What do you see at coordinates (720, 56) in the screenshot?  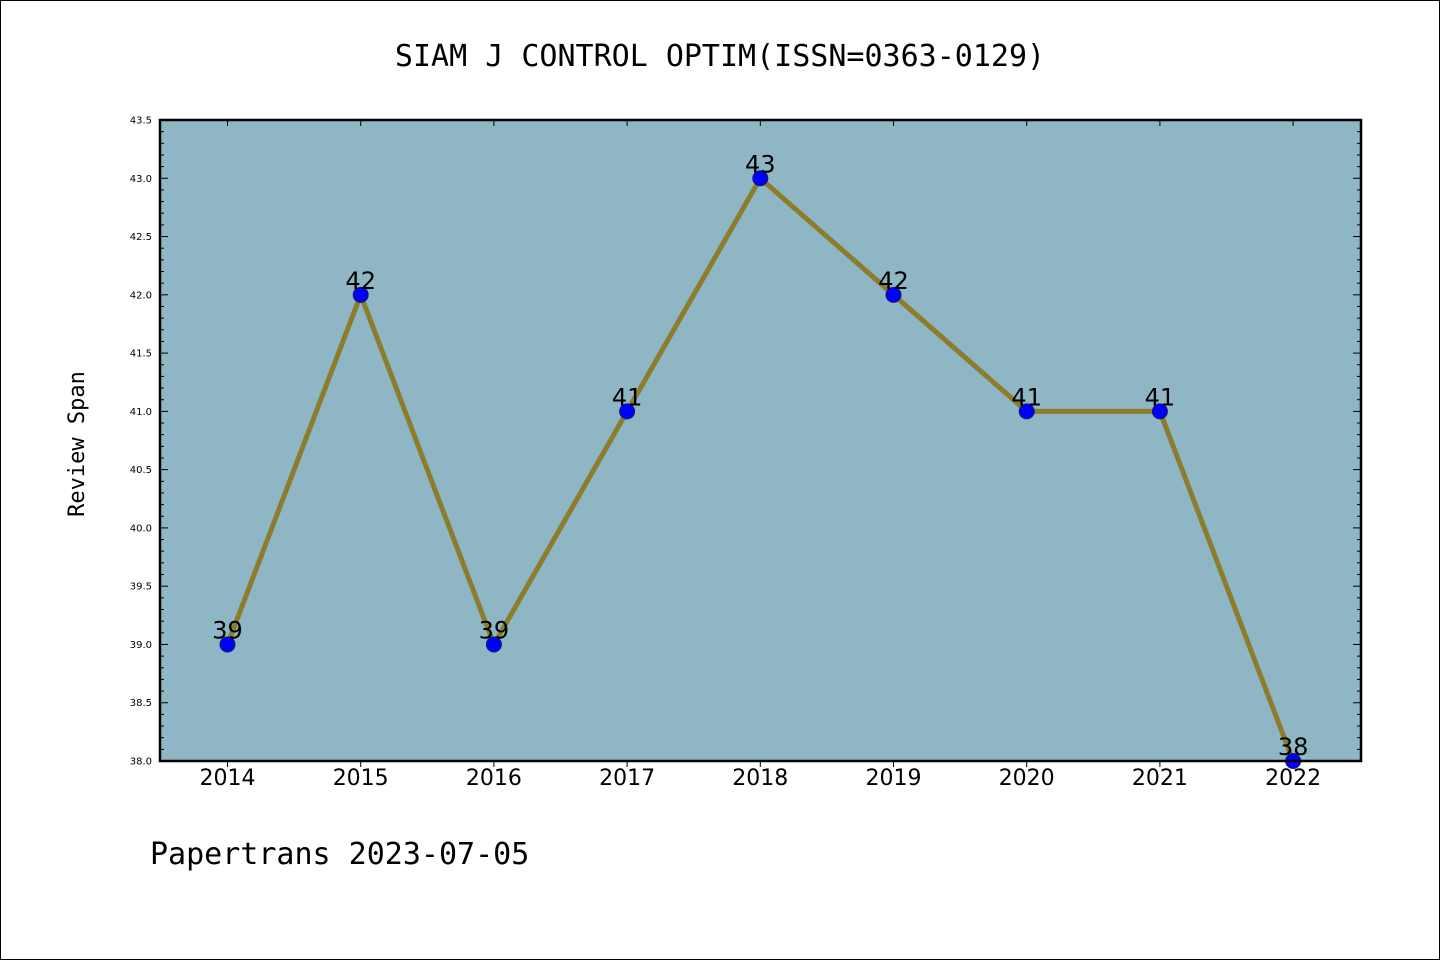 I see `chart-title: SIAM J CONTROL OPTIM(ISSN=0363-0129)` at bounding box center [720, 56].